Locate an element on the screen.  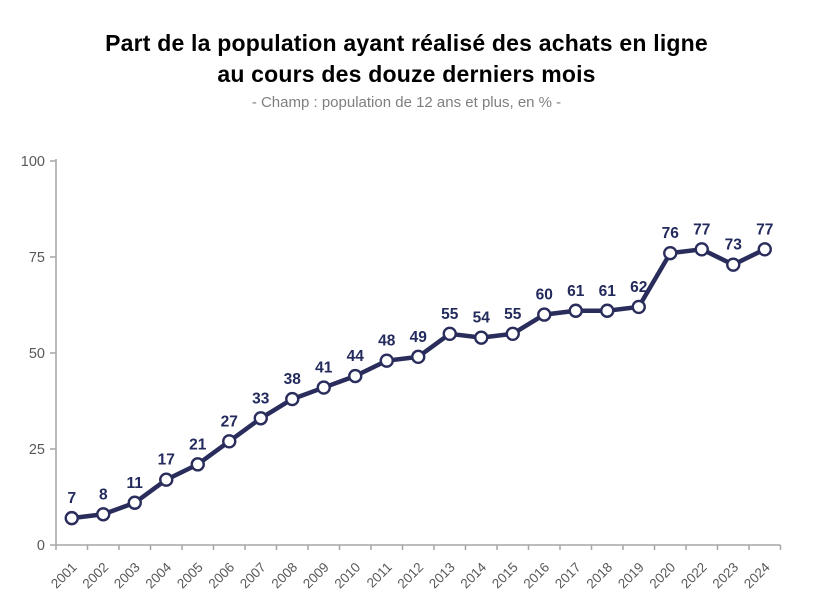
x-axis-tick-label: 2022 is located at coordinates (694, 576).